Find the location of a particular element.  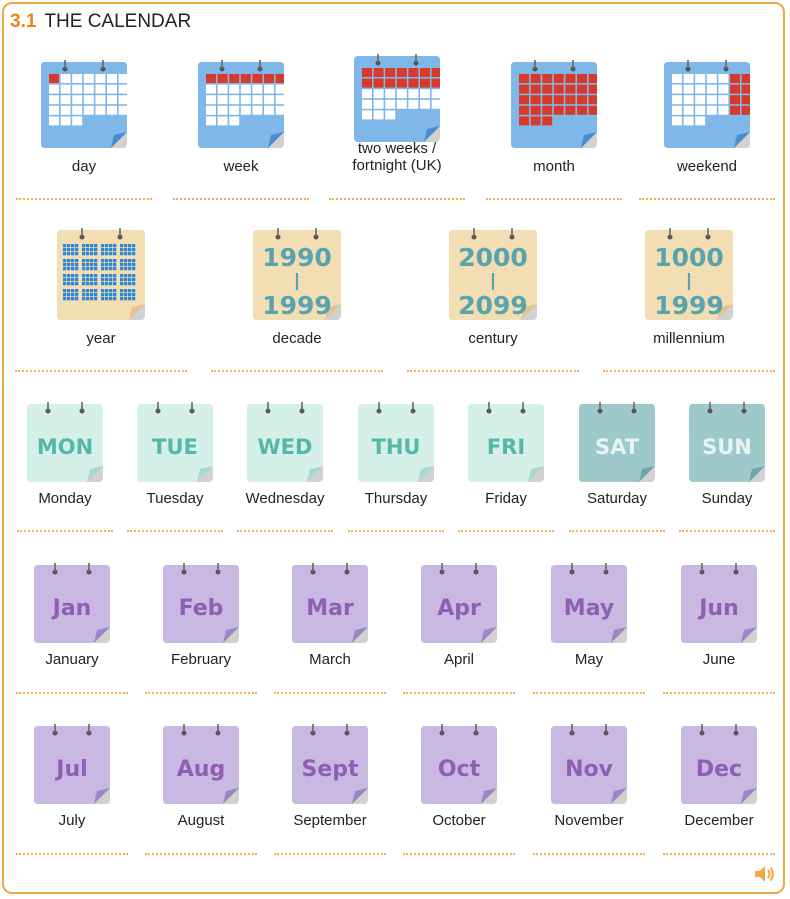

calendar-month-name-icon: May is located at coordinates (589, 603).